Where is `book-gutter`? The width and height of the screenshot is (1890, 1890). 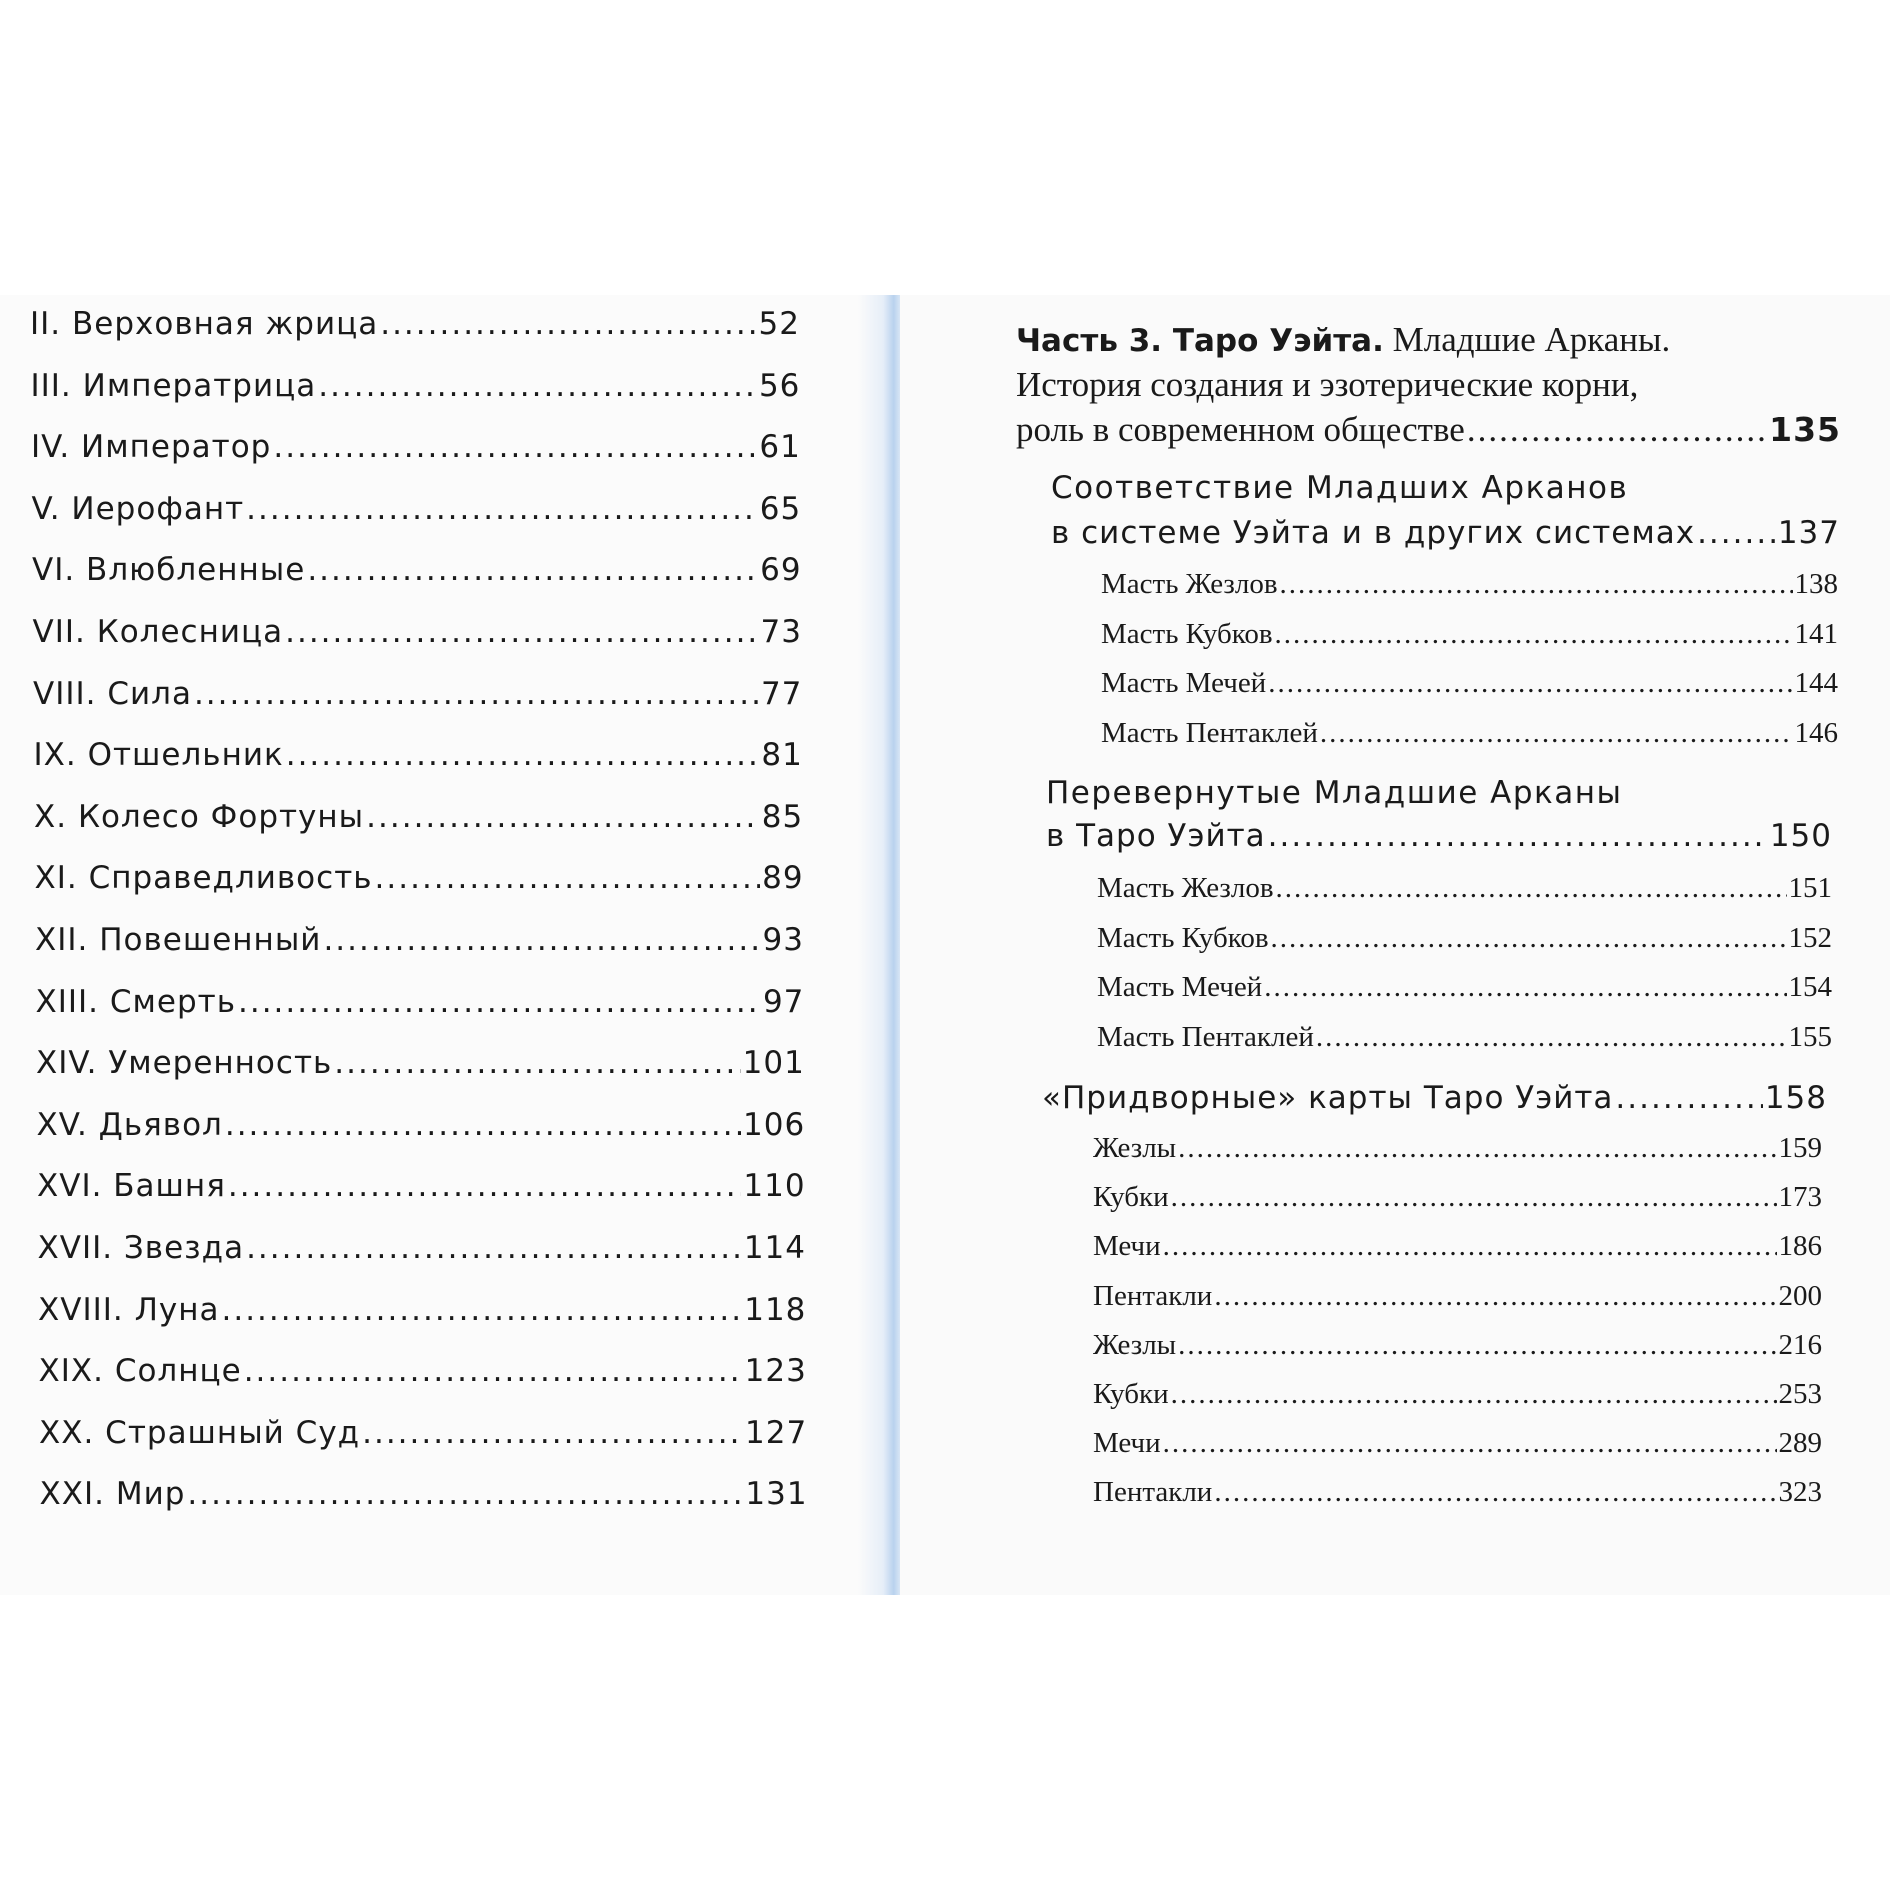
book-gutter is located at coordinates (879, 945).